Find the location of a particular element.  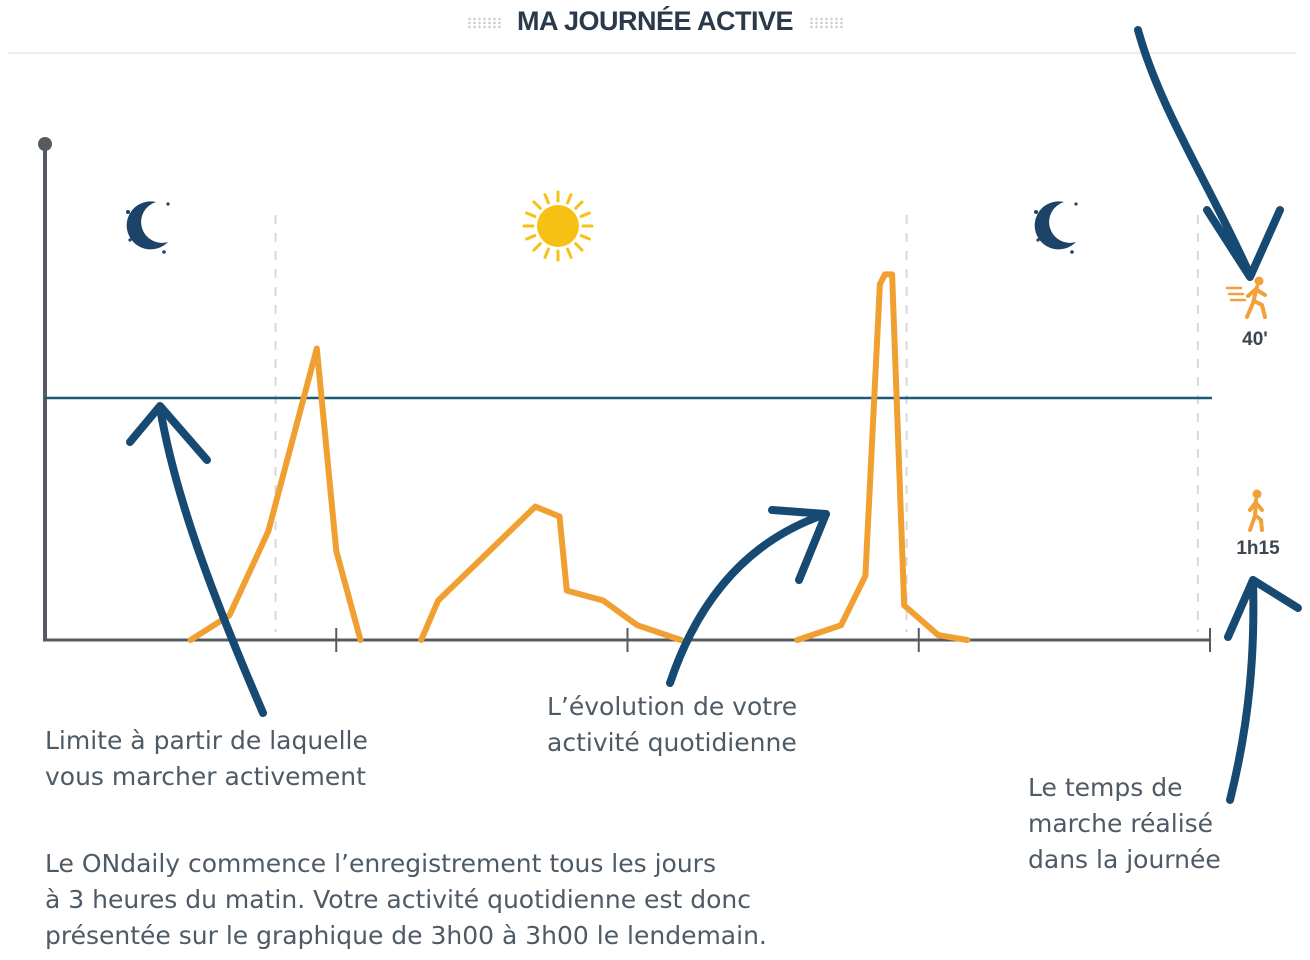

header: MA JOURNÉE ACTIVE is located at coordinates (655, 27).